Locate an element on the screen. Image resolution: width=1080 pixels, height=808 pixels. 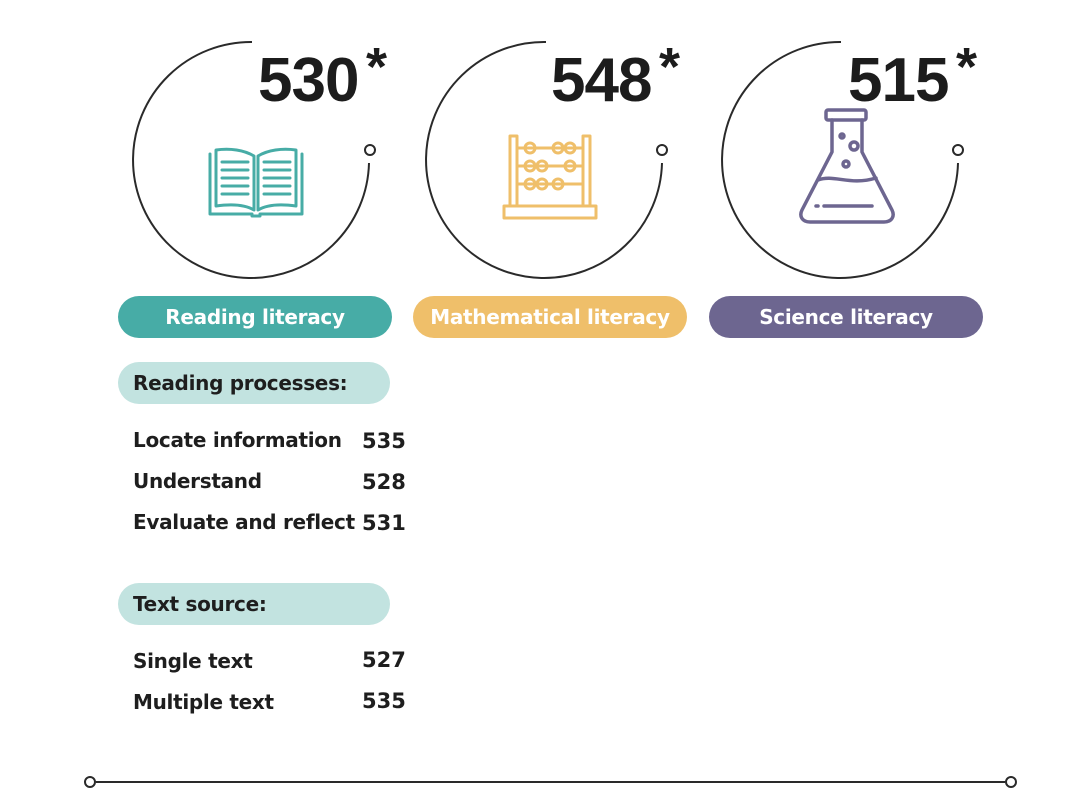
score-value: 548 is located at coordinates (601, 80).